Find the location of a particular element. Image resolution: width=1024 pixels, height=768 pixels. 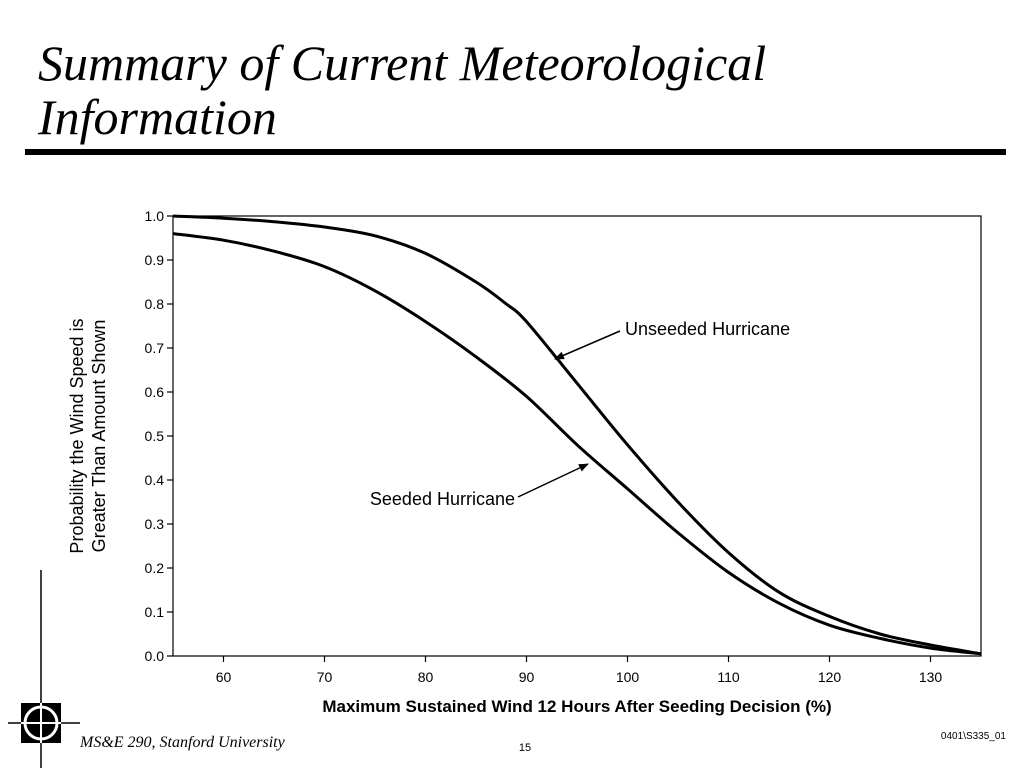

x-tick-label-4: 100 is located at coordinates (628, 677).